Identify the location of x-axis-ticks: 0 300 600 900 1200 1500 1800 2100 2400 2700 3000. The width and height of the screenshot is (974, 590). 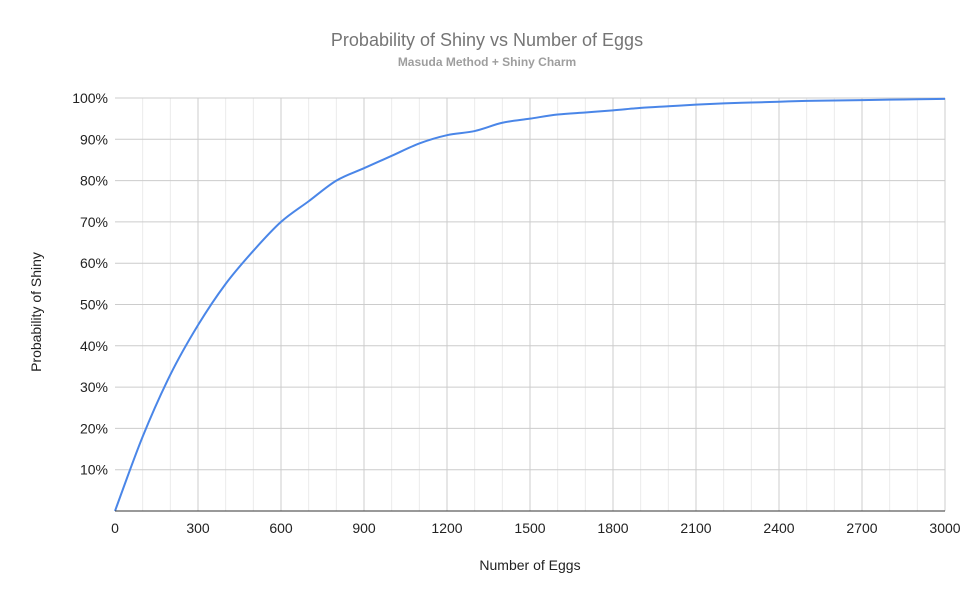
(536, 528).